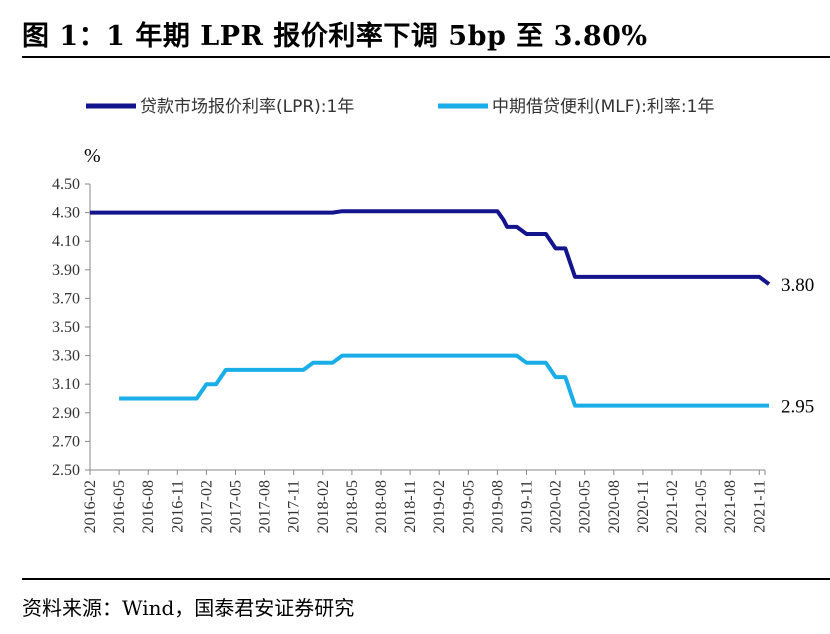 The width and height of the screenshot is (830, 634). I want to click on x-tick-label: 2019-02, so click(439, 506).